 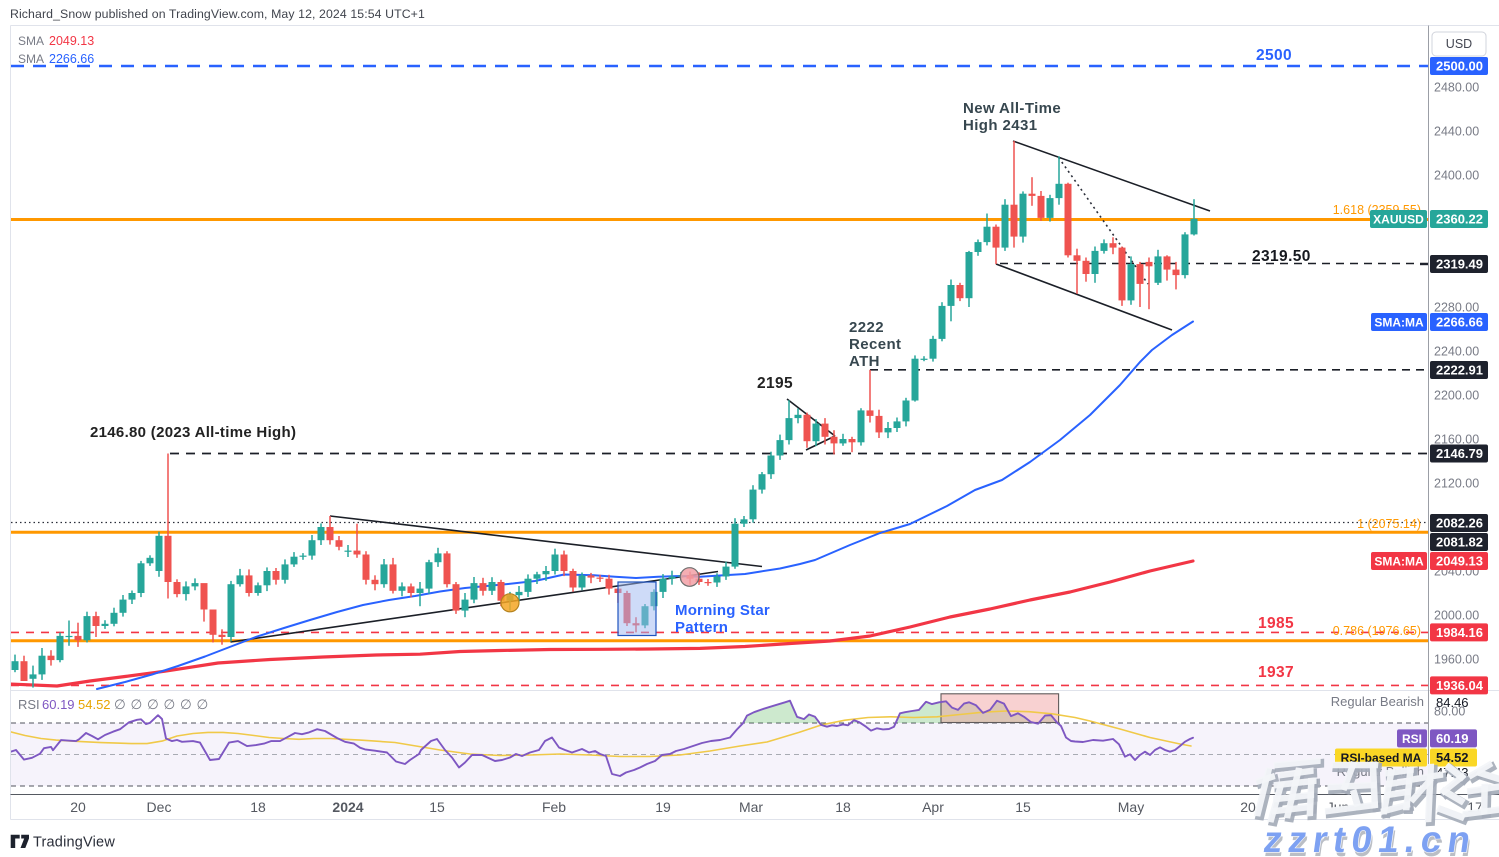 What do you see at coordinates (701, 627) in the screenshot?
I see `svg-text: Pattern` at bounding box center [701, 627].